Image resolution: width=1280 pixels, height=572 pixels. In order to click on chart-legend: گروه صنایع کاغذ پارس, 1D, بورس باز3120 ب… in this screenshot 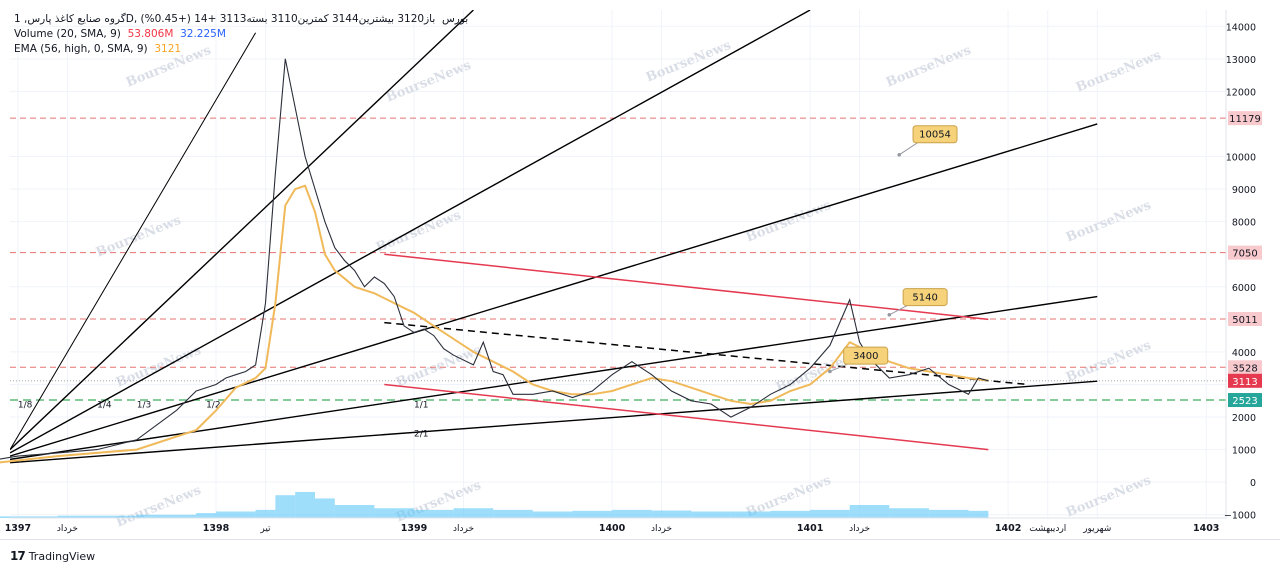, I will do `click(241, 34)`.